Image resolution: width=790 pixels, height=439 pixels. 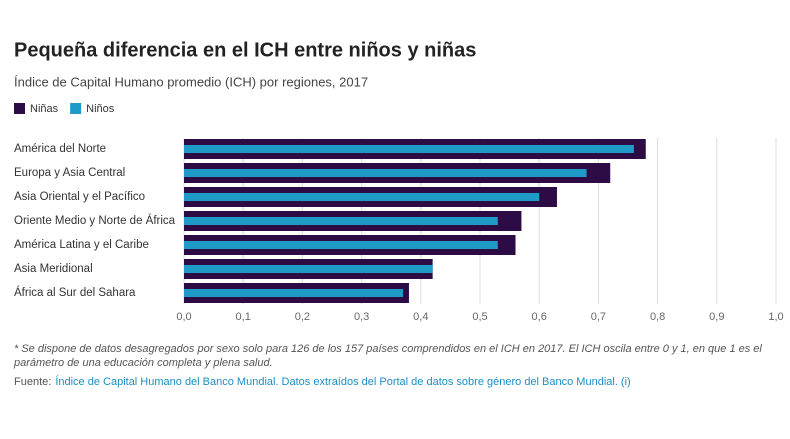 I want to click on source-label: Fuente:, so click(x=32, y=382).